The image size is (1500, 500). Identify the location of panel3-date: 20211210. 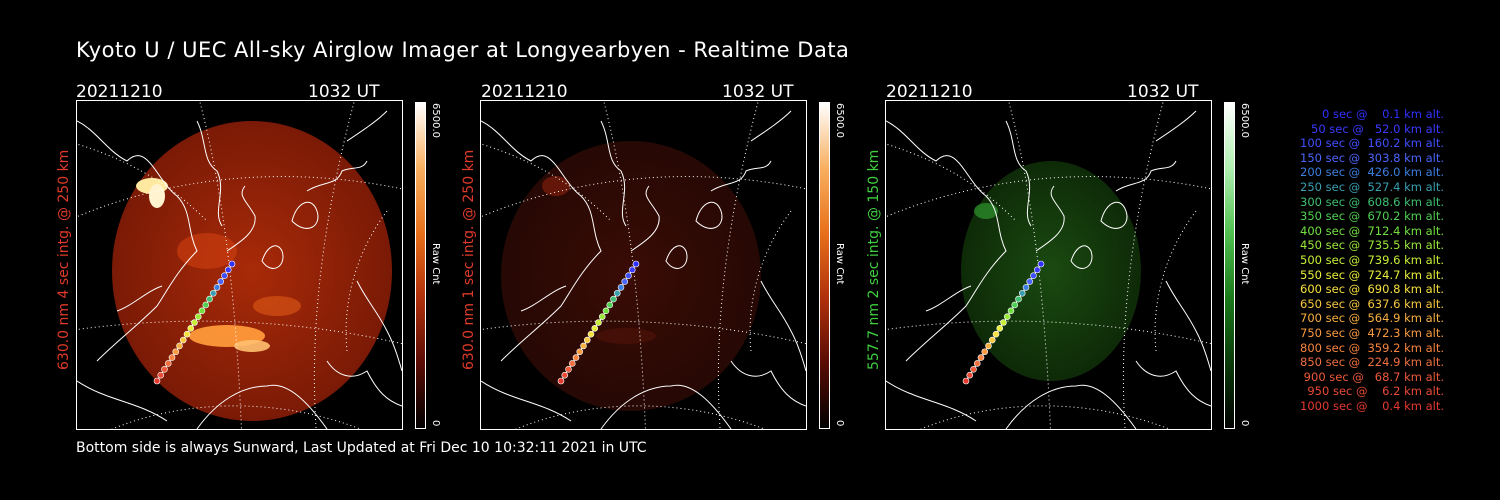
(929, 92).